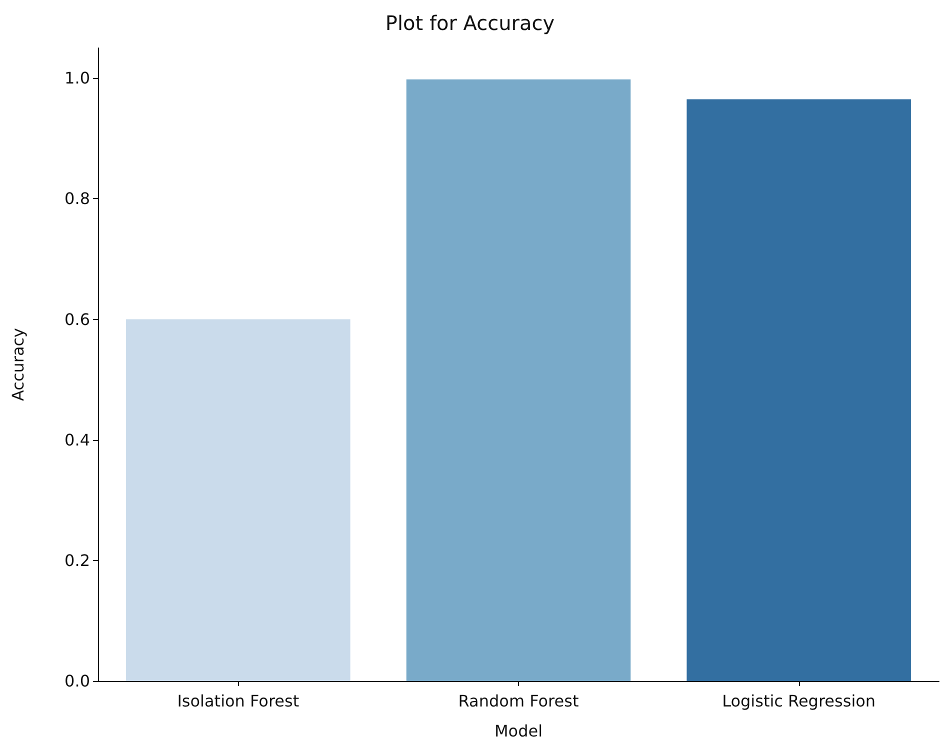 Image resolution: width=940 pixels, height=756 pixels. I want to click on x-axis-title: Model, so click(518, 731).